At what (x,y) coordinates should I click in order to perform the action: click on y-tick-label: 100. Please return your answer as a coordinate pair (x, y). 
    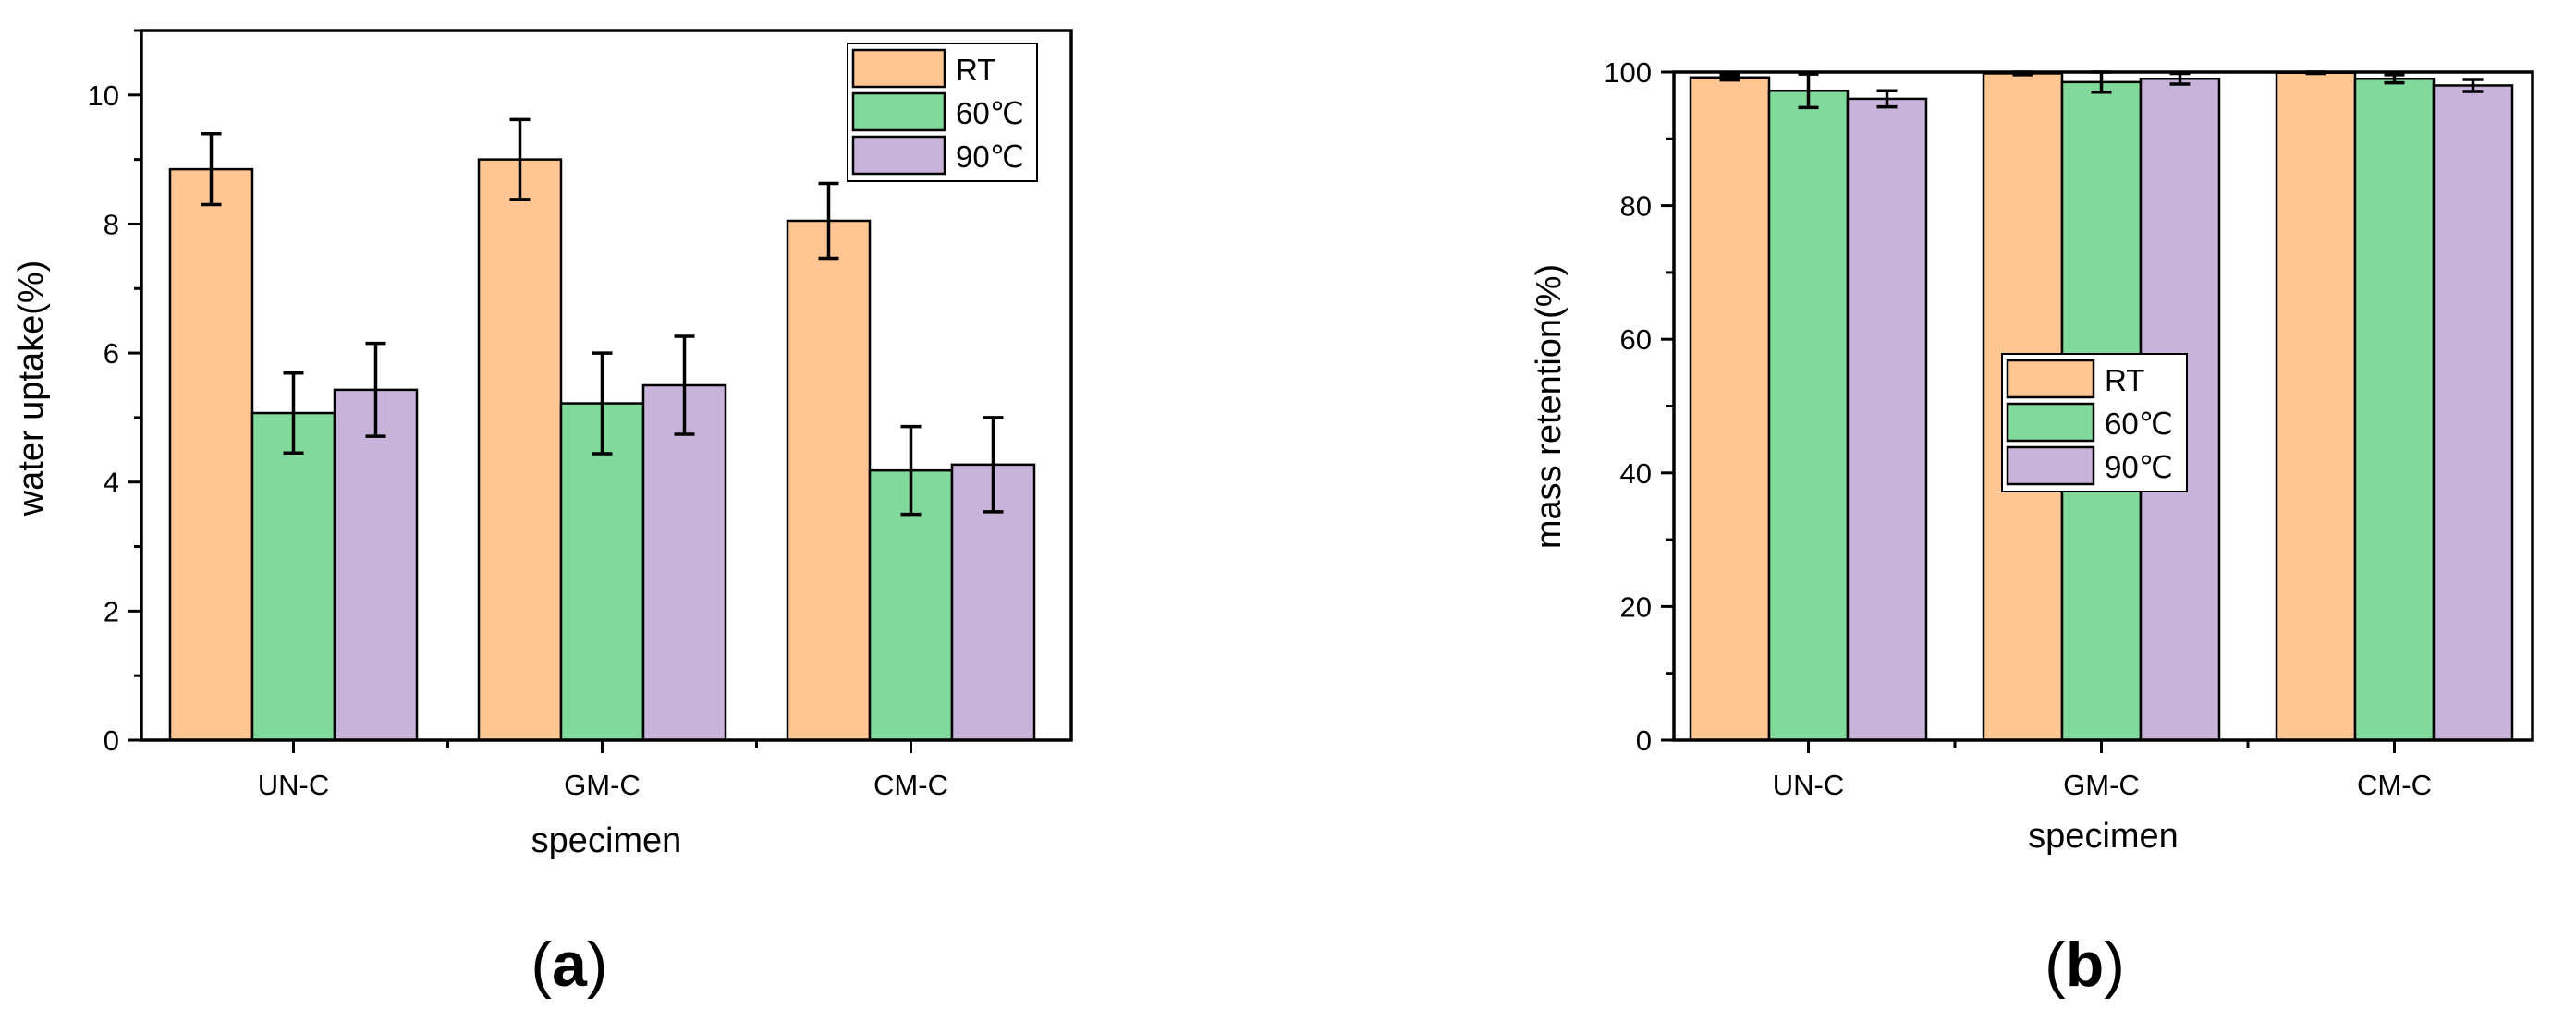
    Looking at the image, I should click on (1628, 72).